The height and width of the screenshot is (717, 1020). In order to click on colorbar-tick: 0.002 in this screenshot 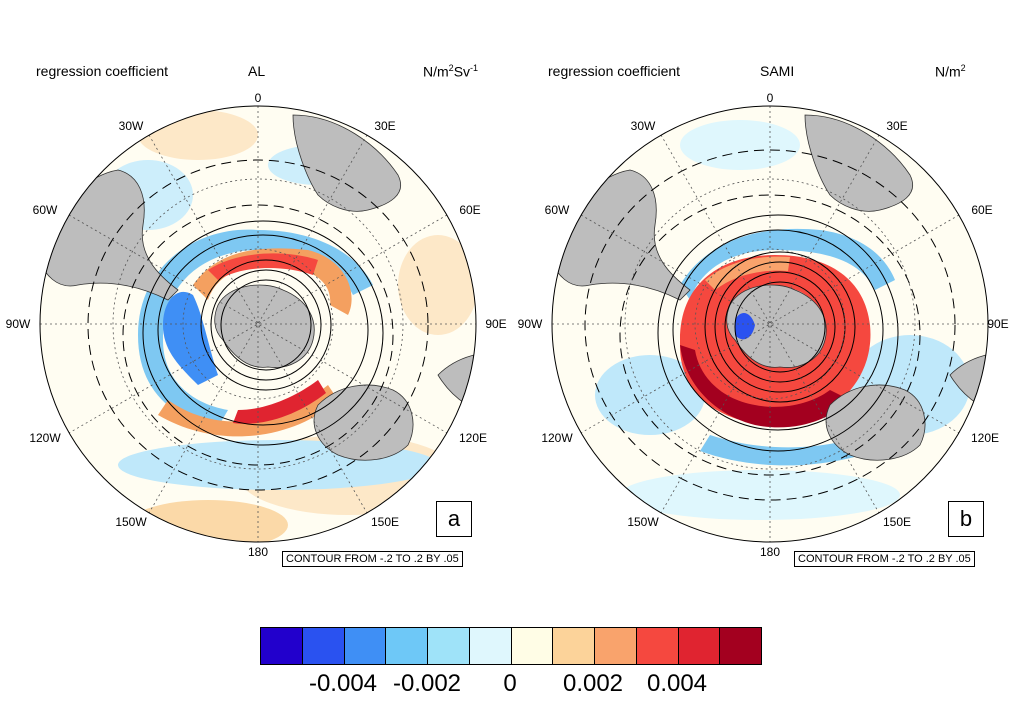, I will do `click(593, 683)`.